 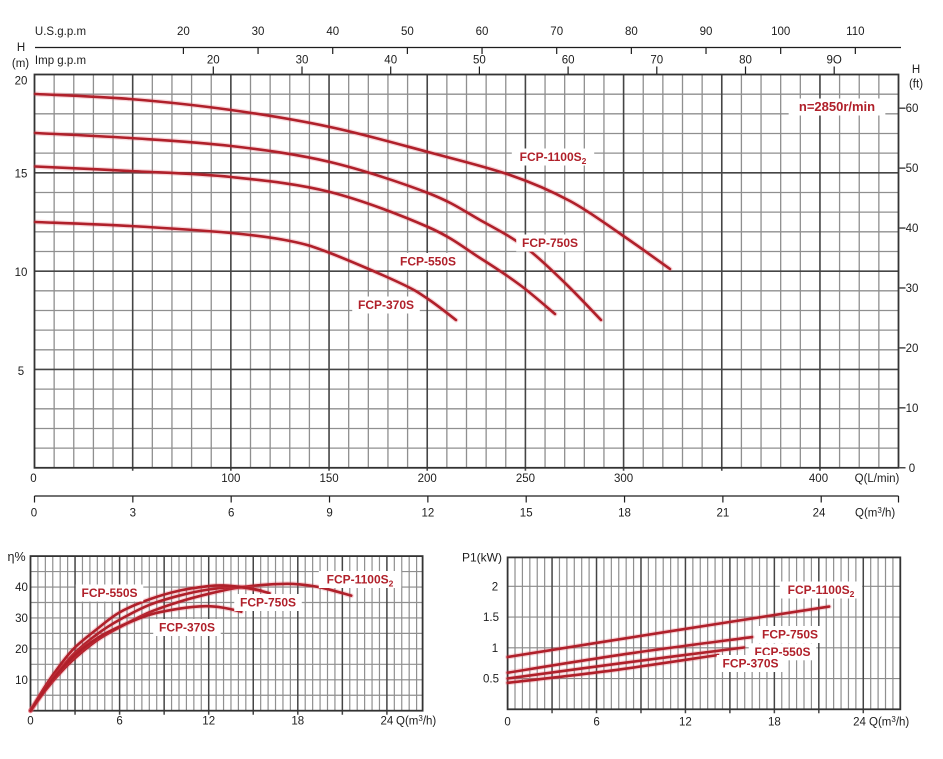 What do you see at coordinates (877, 479) in the screenshot?
I see `svg-text: Q(L/min)` at bounding box center [877, 479].